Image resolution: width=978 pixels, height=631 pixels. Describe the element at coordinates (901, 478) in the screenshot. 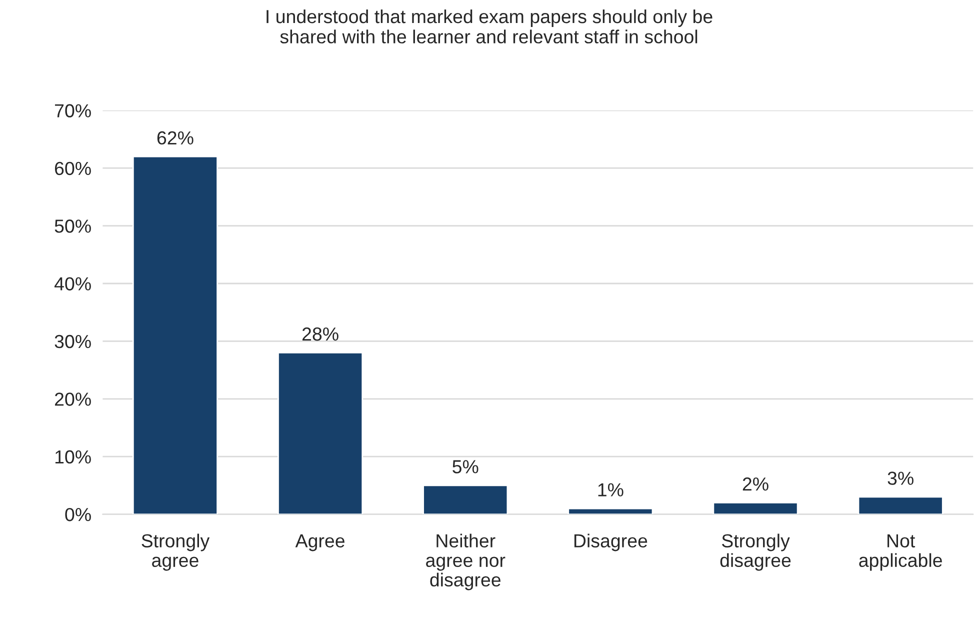

I see `data-label: 3%` at that location.